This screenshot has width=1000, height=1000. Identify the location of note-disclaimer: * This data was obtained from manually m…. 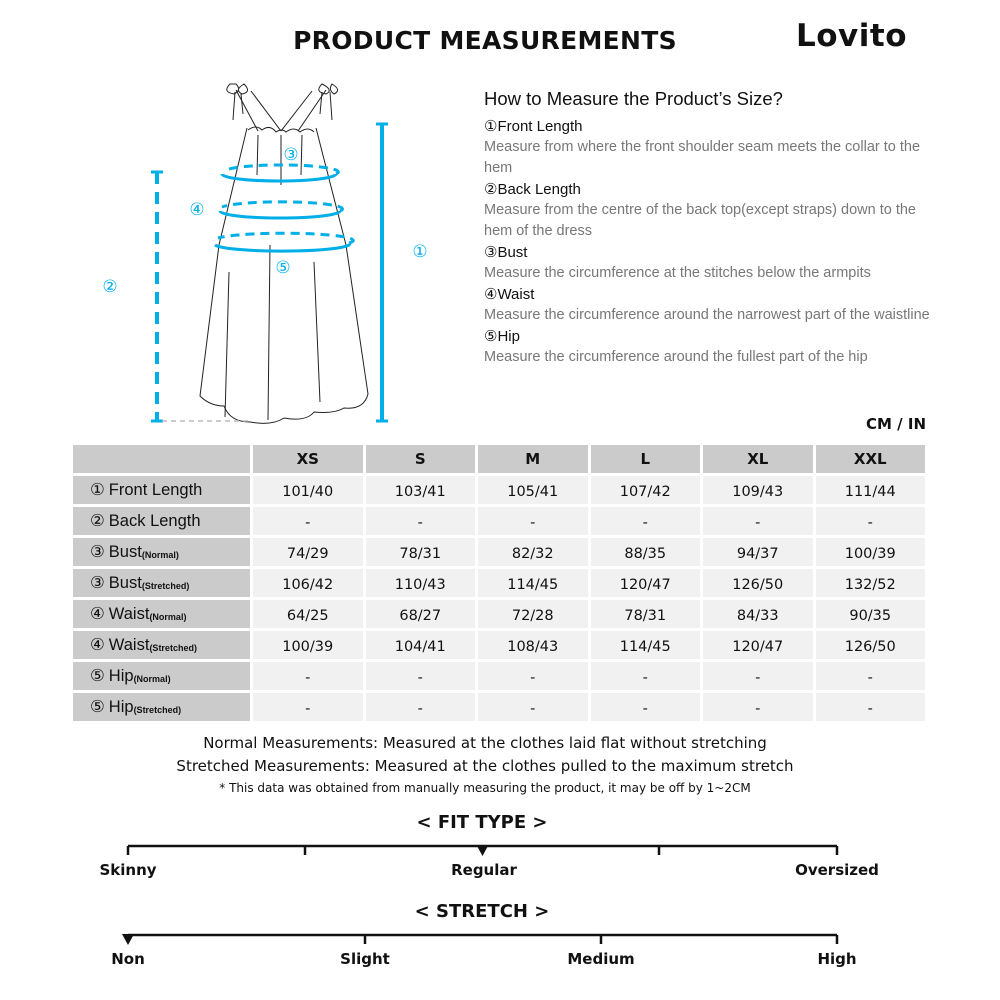
(485, 788).